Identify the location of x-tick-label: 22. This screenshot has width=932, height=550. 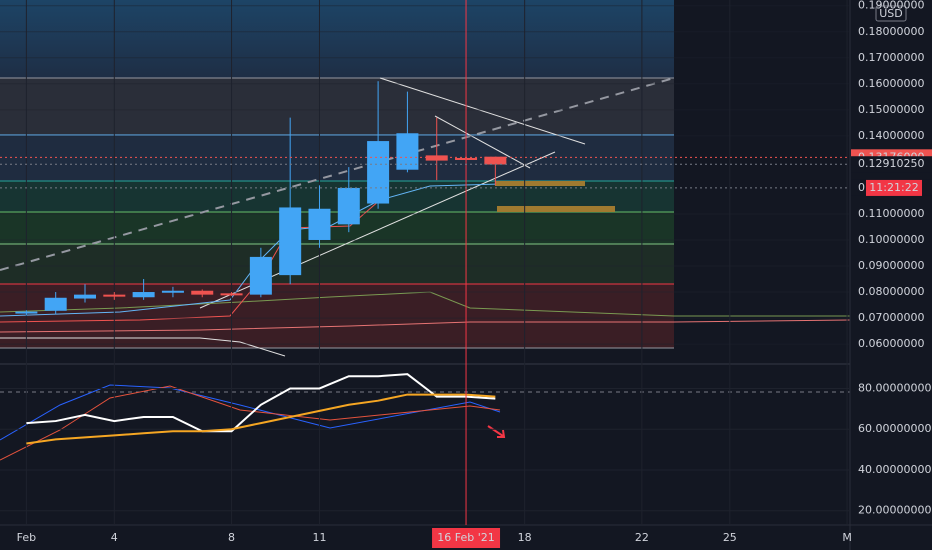
(642, 537).